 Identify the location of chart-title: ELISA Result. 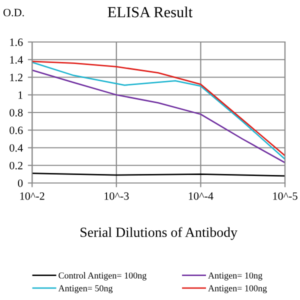
(150, 12).